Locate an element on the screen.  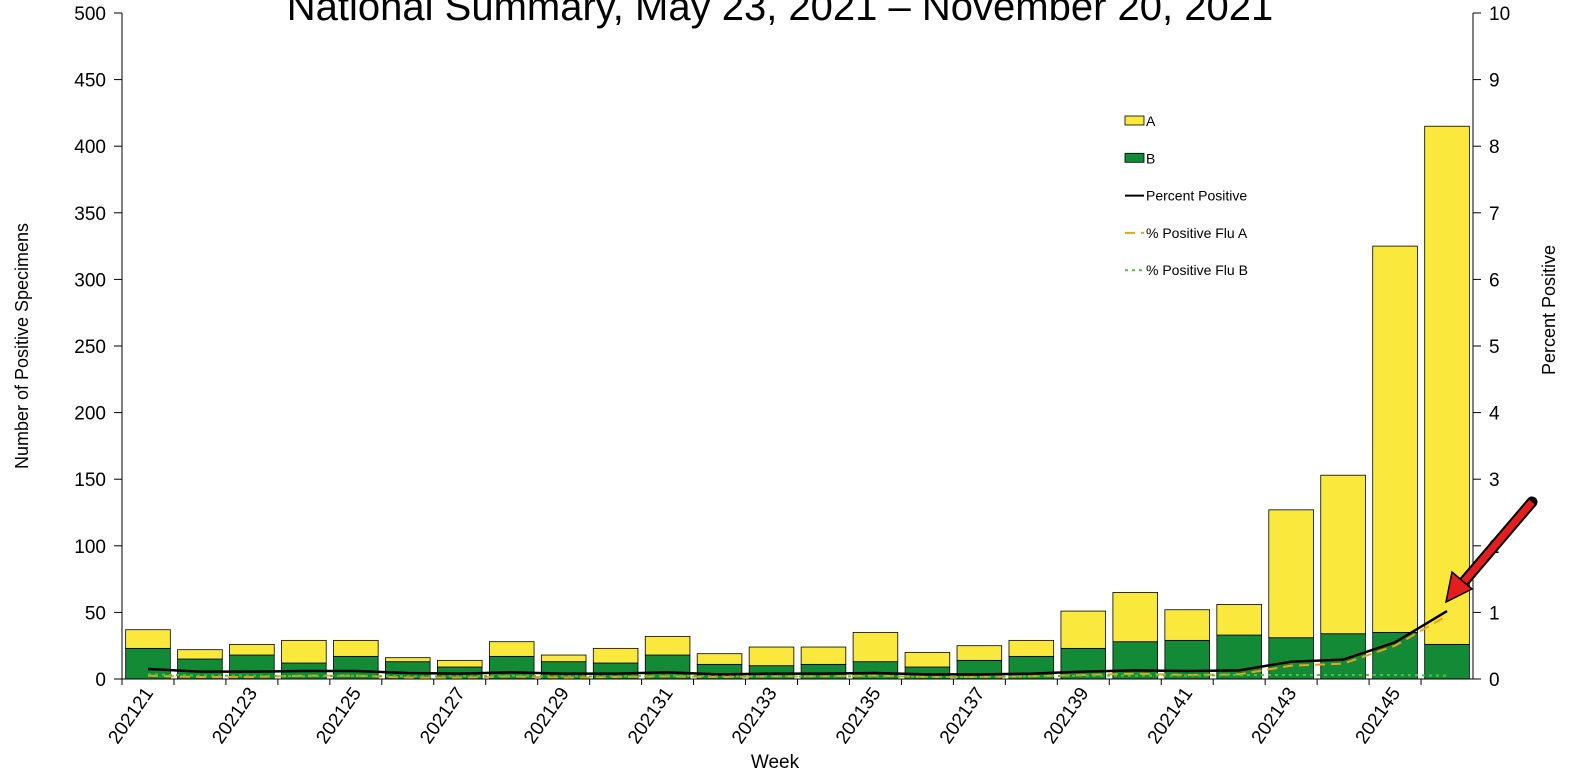
y2-tick-label: 10 is located at coordinates (1499, 14).